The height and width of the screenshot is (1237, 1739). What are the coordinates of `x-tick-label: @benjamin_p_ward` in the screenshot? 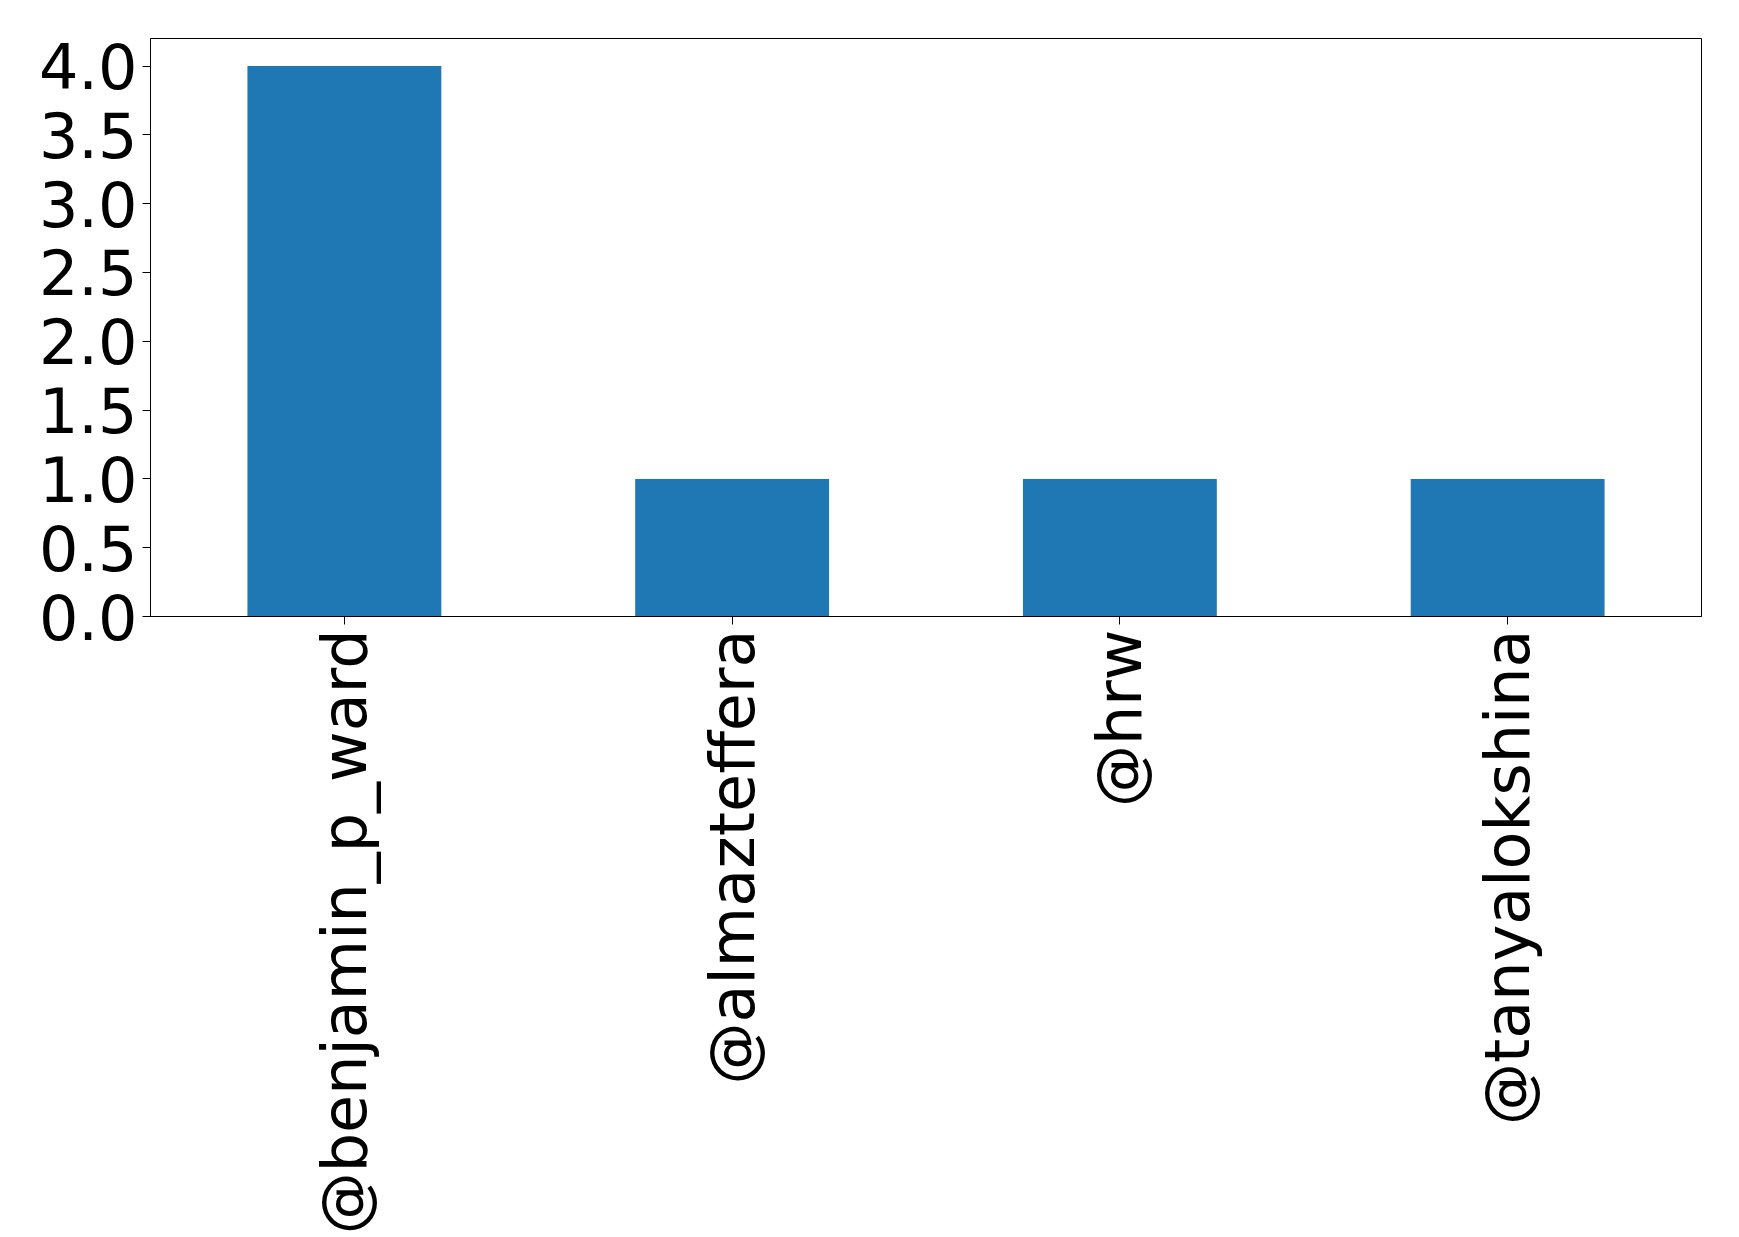 It's located at (344, 932).